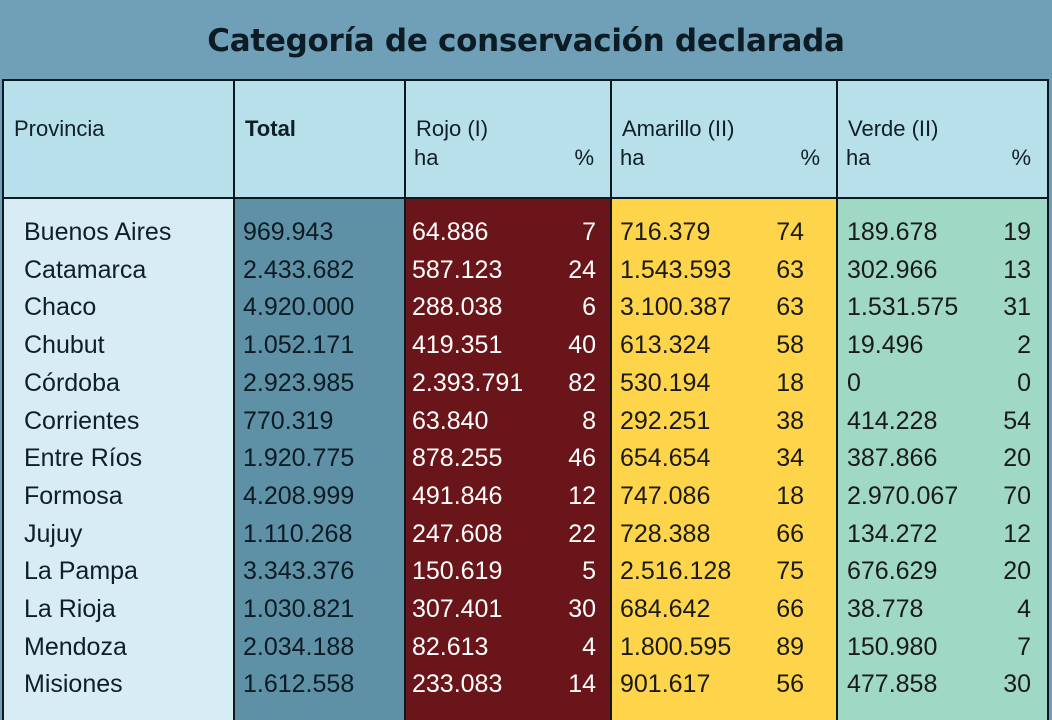 The height and width of the screenshot is (720, 1052). I want to click on cell-rojo-pct: 24, so click(582, 269).